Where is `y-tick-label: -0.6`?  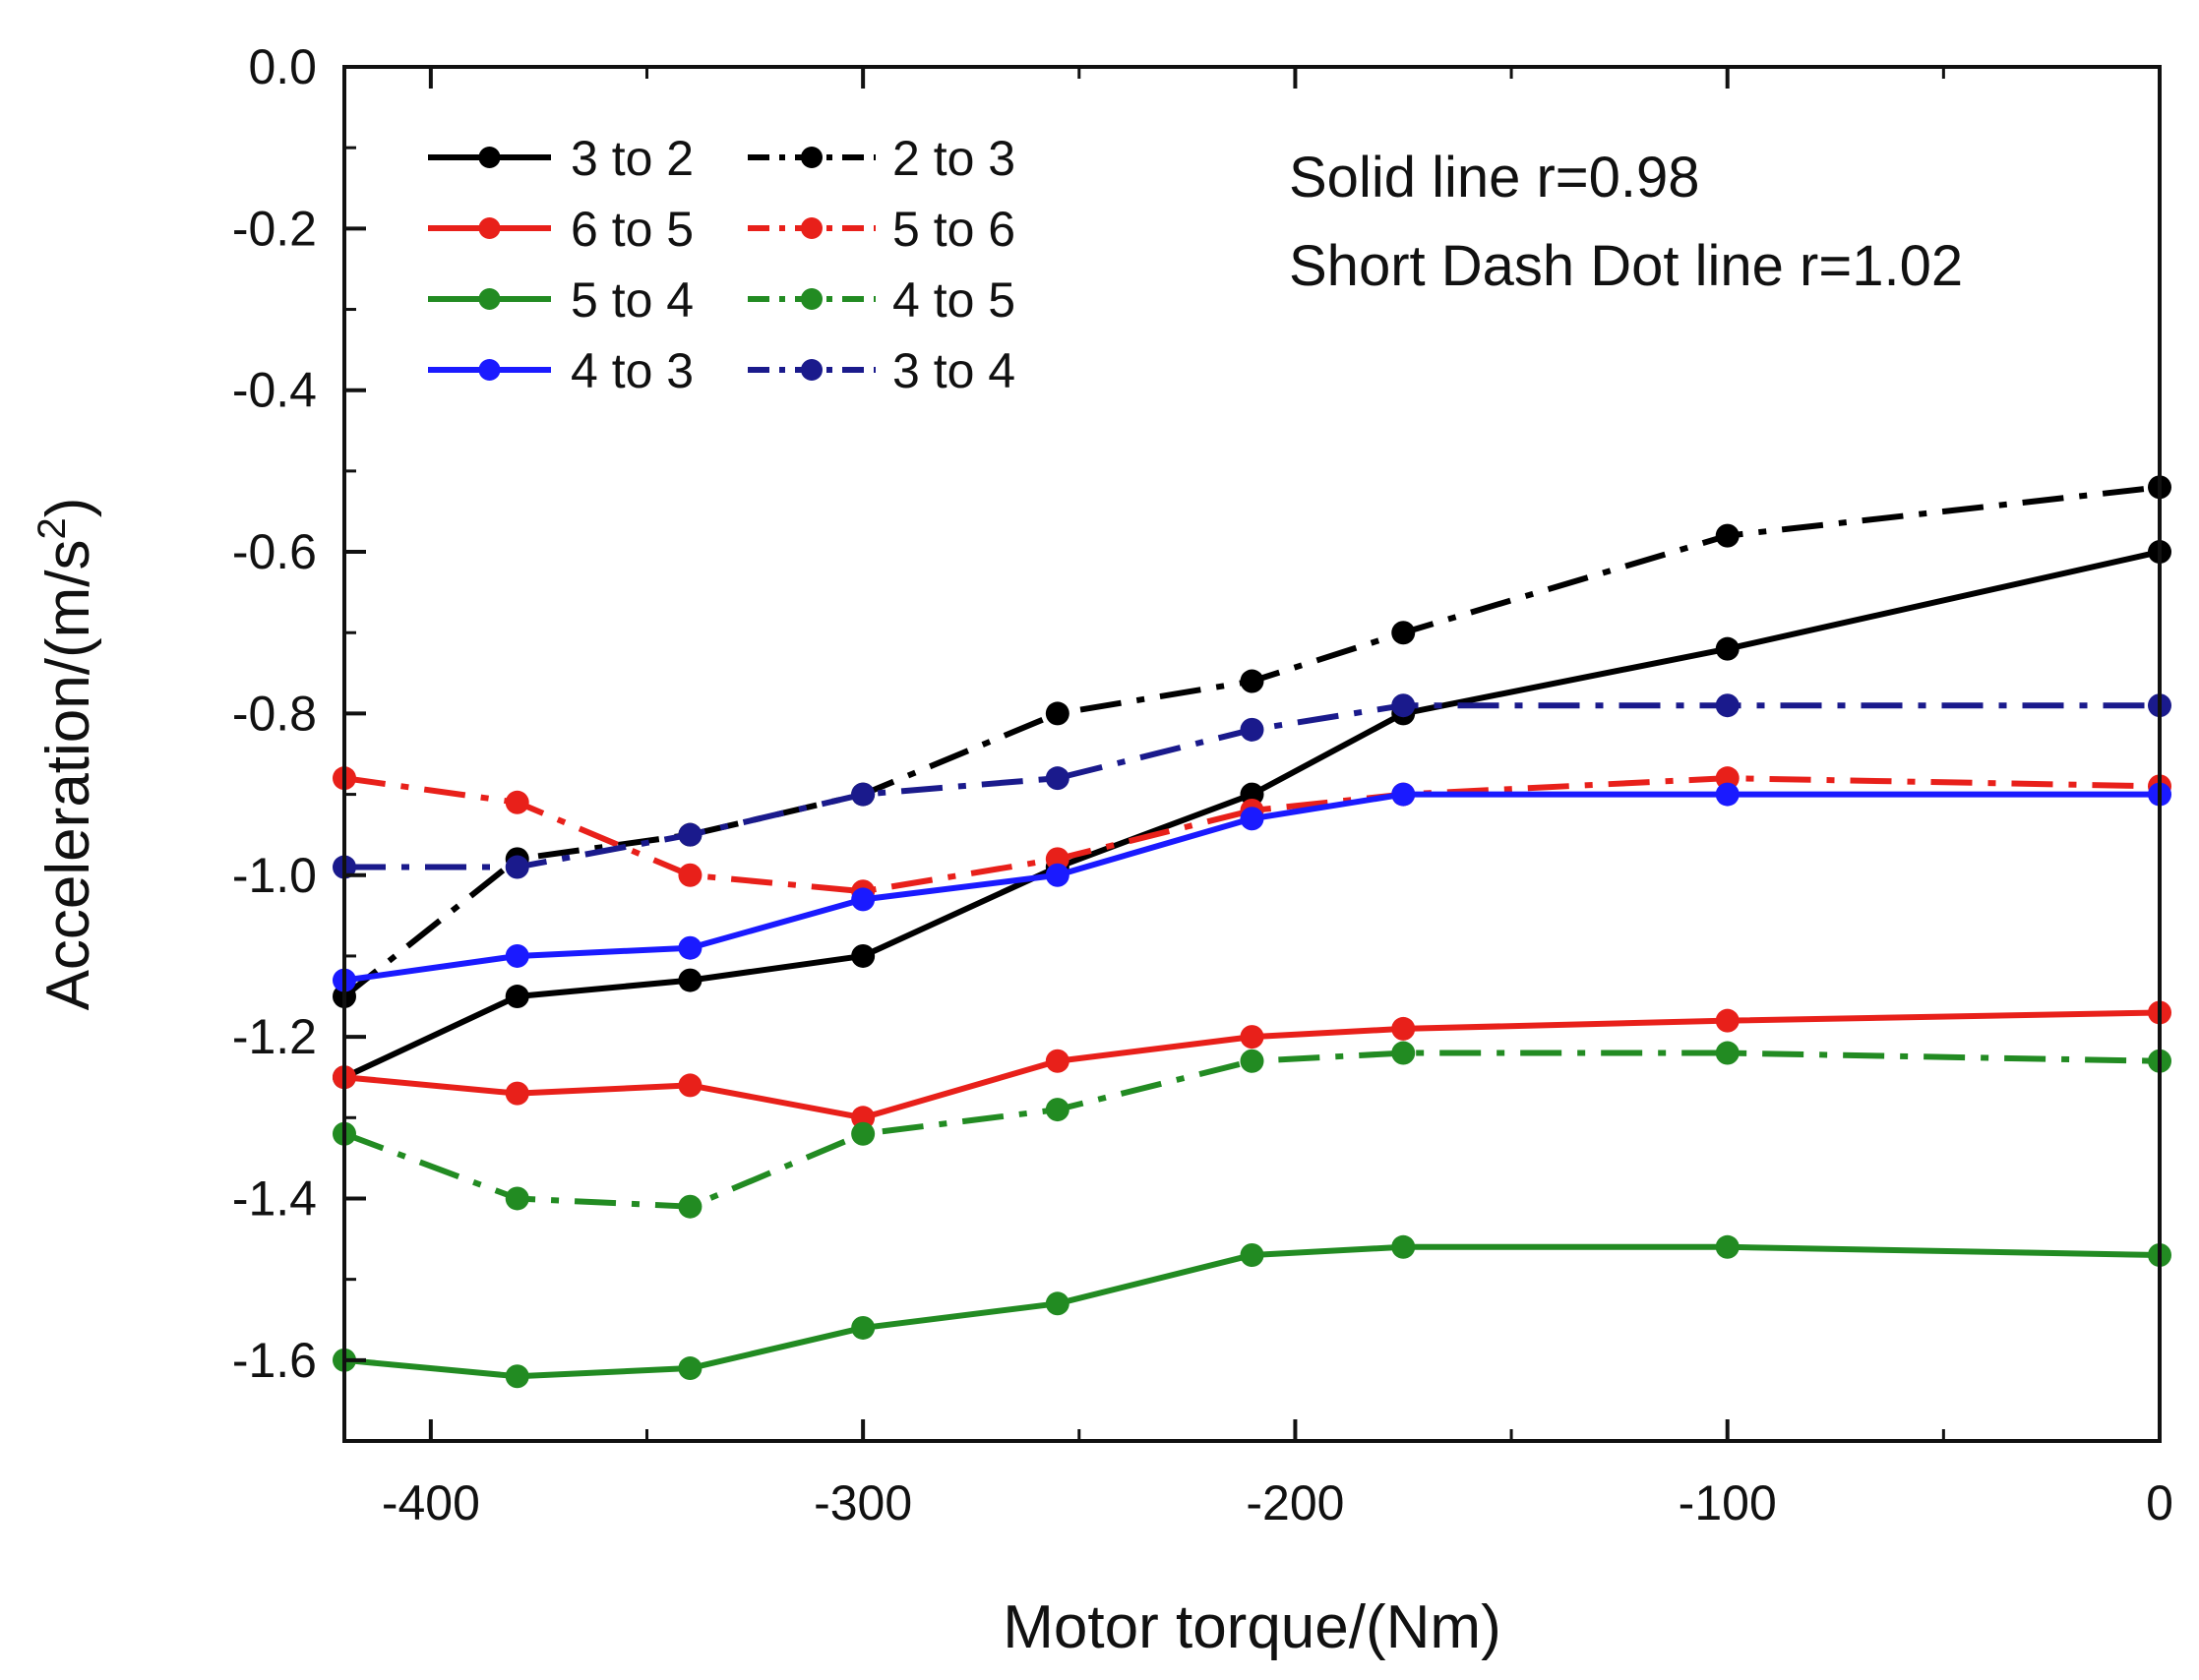
y-tick-label: -0.6 is located at coordinates (274, 551).